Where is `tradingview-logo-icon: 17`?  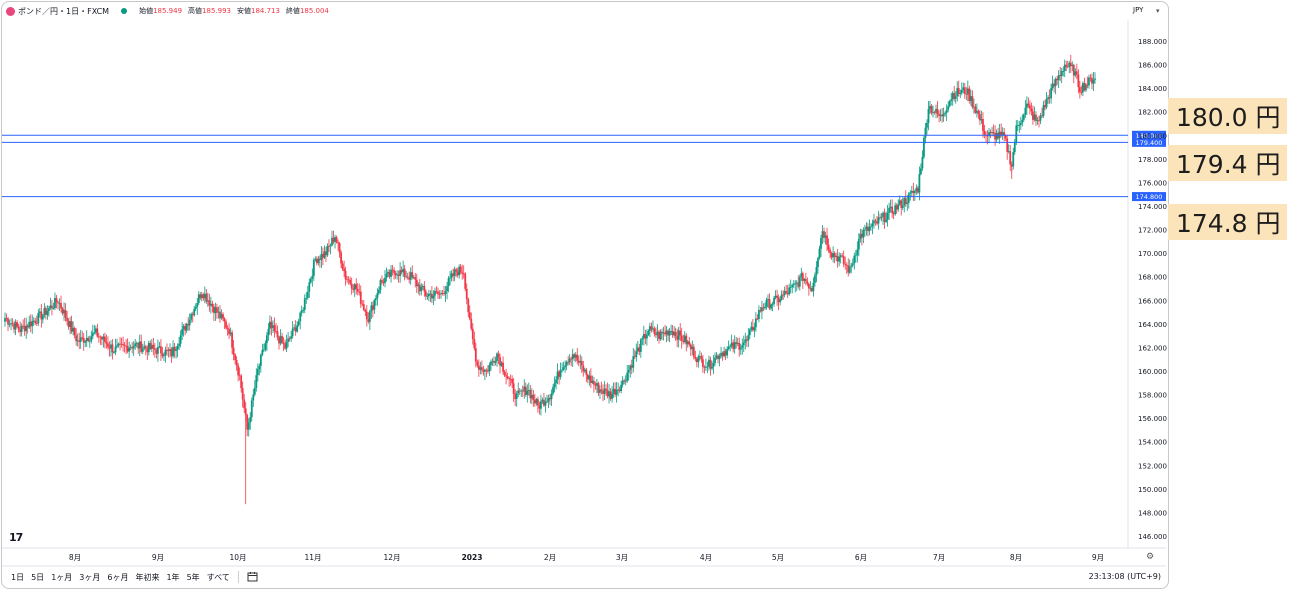 tradingview-logo-icon: 17 is located at coordinates (16, 537).